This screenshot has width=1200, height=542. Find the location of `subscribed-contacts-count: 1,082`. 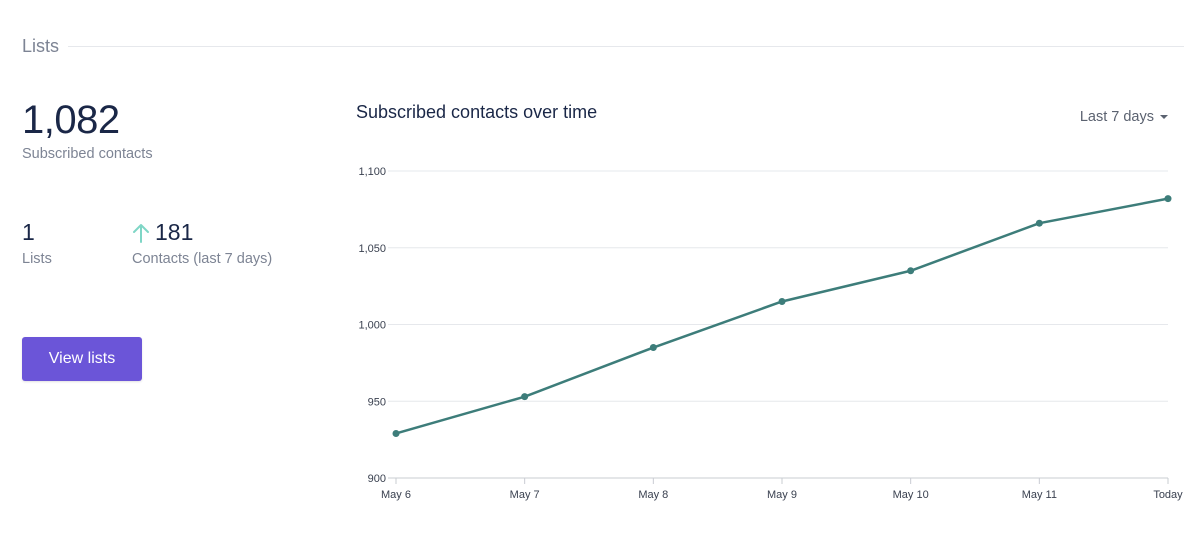

subscribed-contacts-count: 1,082 is located at coordinates (71, 120).